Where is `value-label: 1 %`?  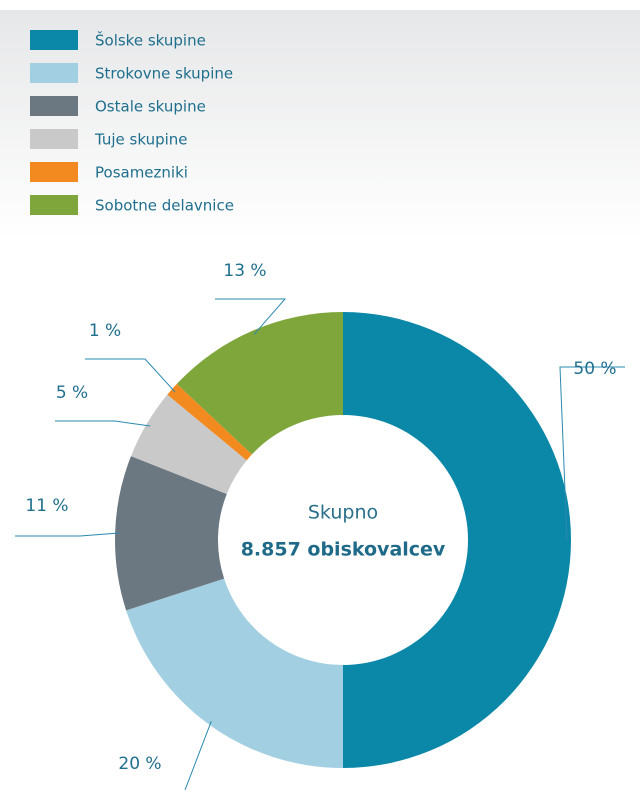 value-label: 1 % is located at coordinates (105, 331).